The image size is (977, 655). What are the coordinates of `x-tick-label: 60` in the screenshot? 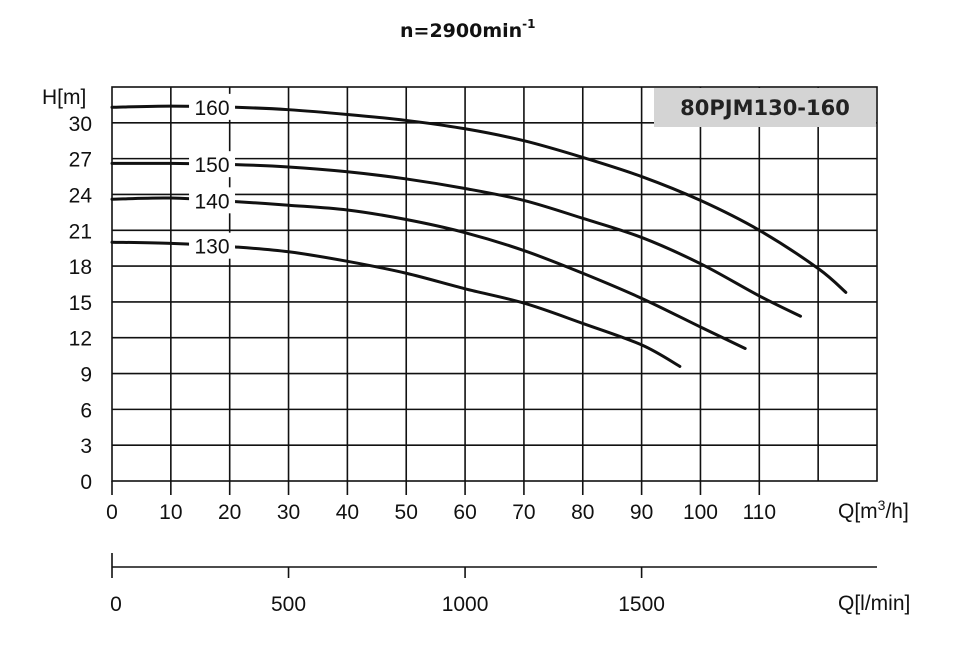 It's located at (464, 512).